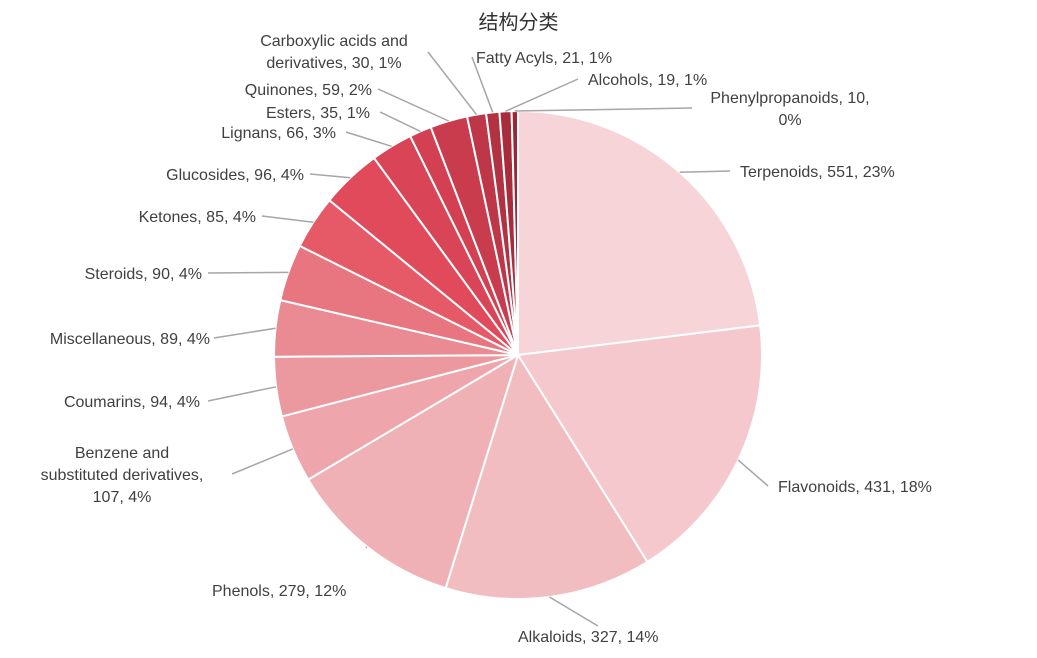 The image size is (1037, 658). I want to click on slice-label: Coumarins, 94, 4%, so click(132, 402).